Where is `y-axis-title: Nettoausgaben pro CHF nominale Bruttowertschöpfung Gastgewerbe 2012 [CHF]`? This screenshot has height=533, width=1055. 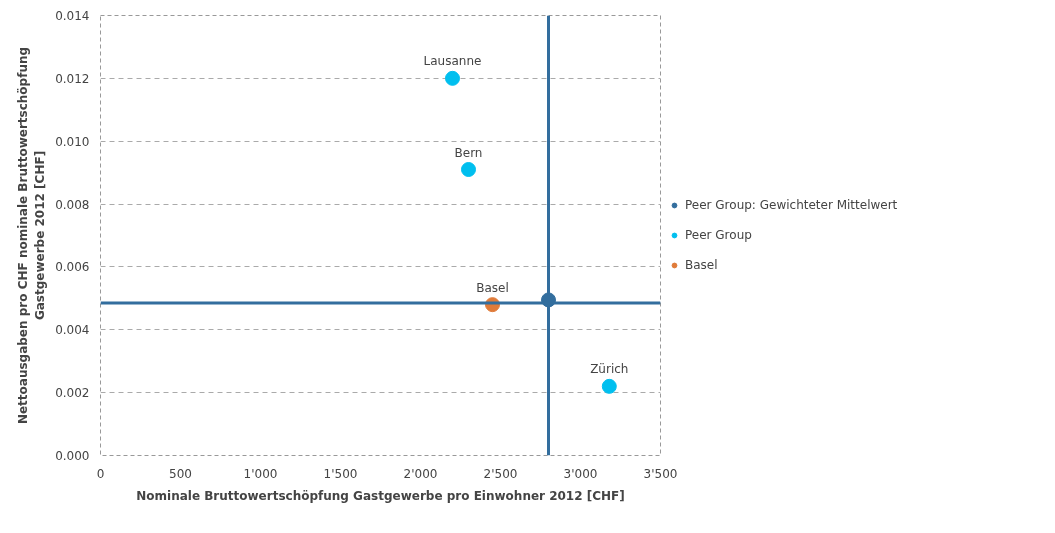
y-axis-title: Nettoausgaben pro CHF nominale Bruttowertschöpfung Gastgewerbe 2012 [CHF] is located at coordinates (32, 235).